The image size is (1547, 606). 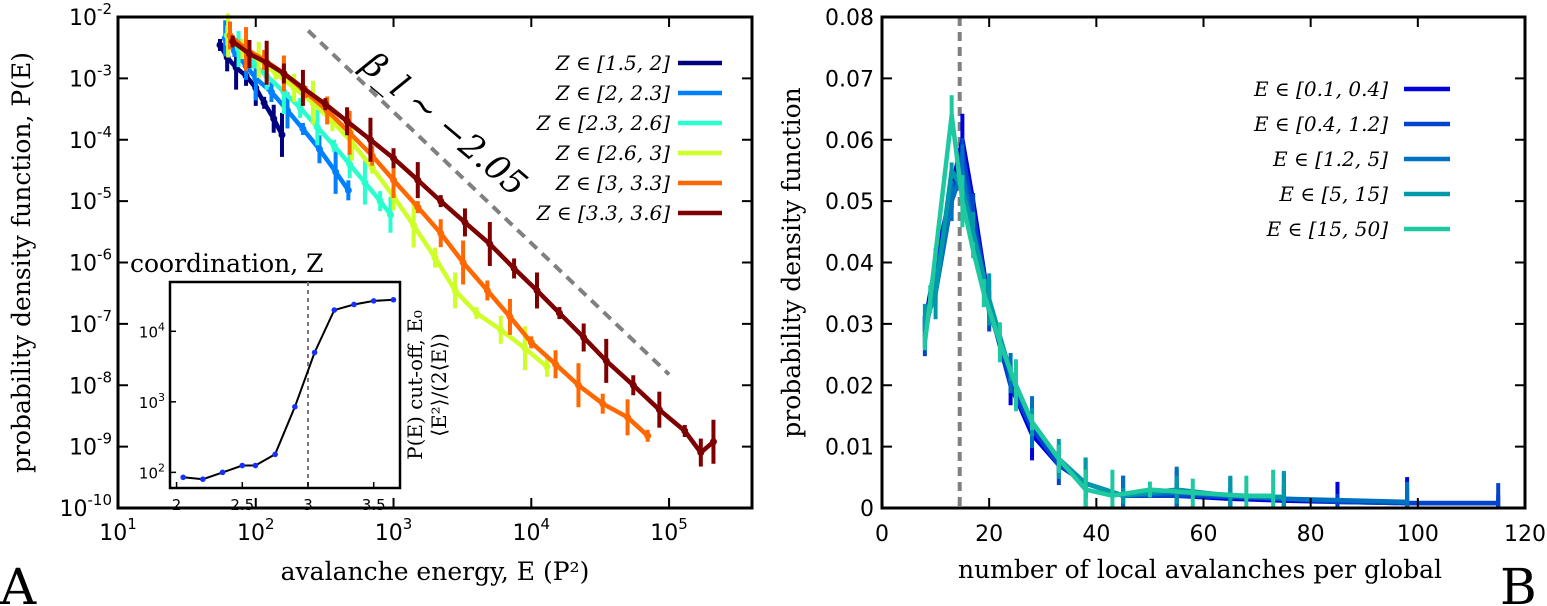 What do you see at coordinates (791, 262) in the screenshot?
I see `y-axis-label: probability density function` at bounding box center [791, 262].